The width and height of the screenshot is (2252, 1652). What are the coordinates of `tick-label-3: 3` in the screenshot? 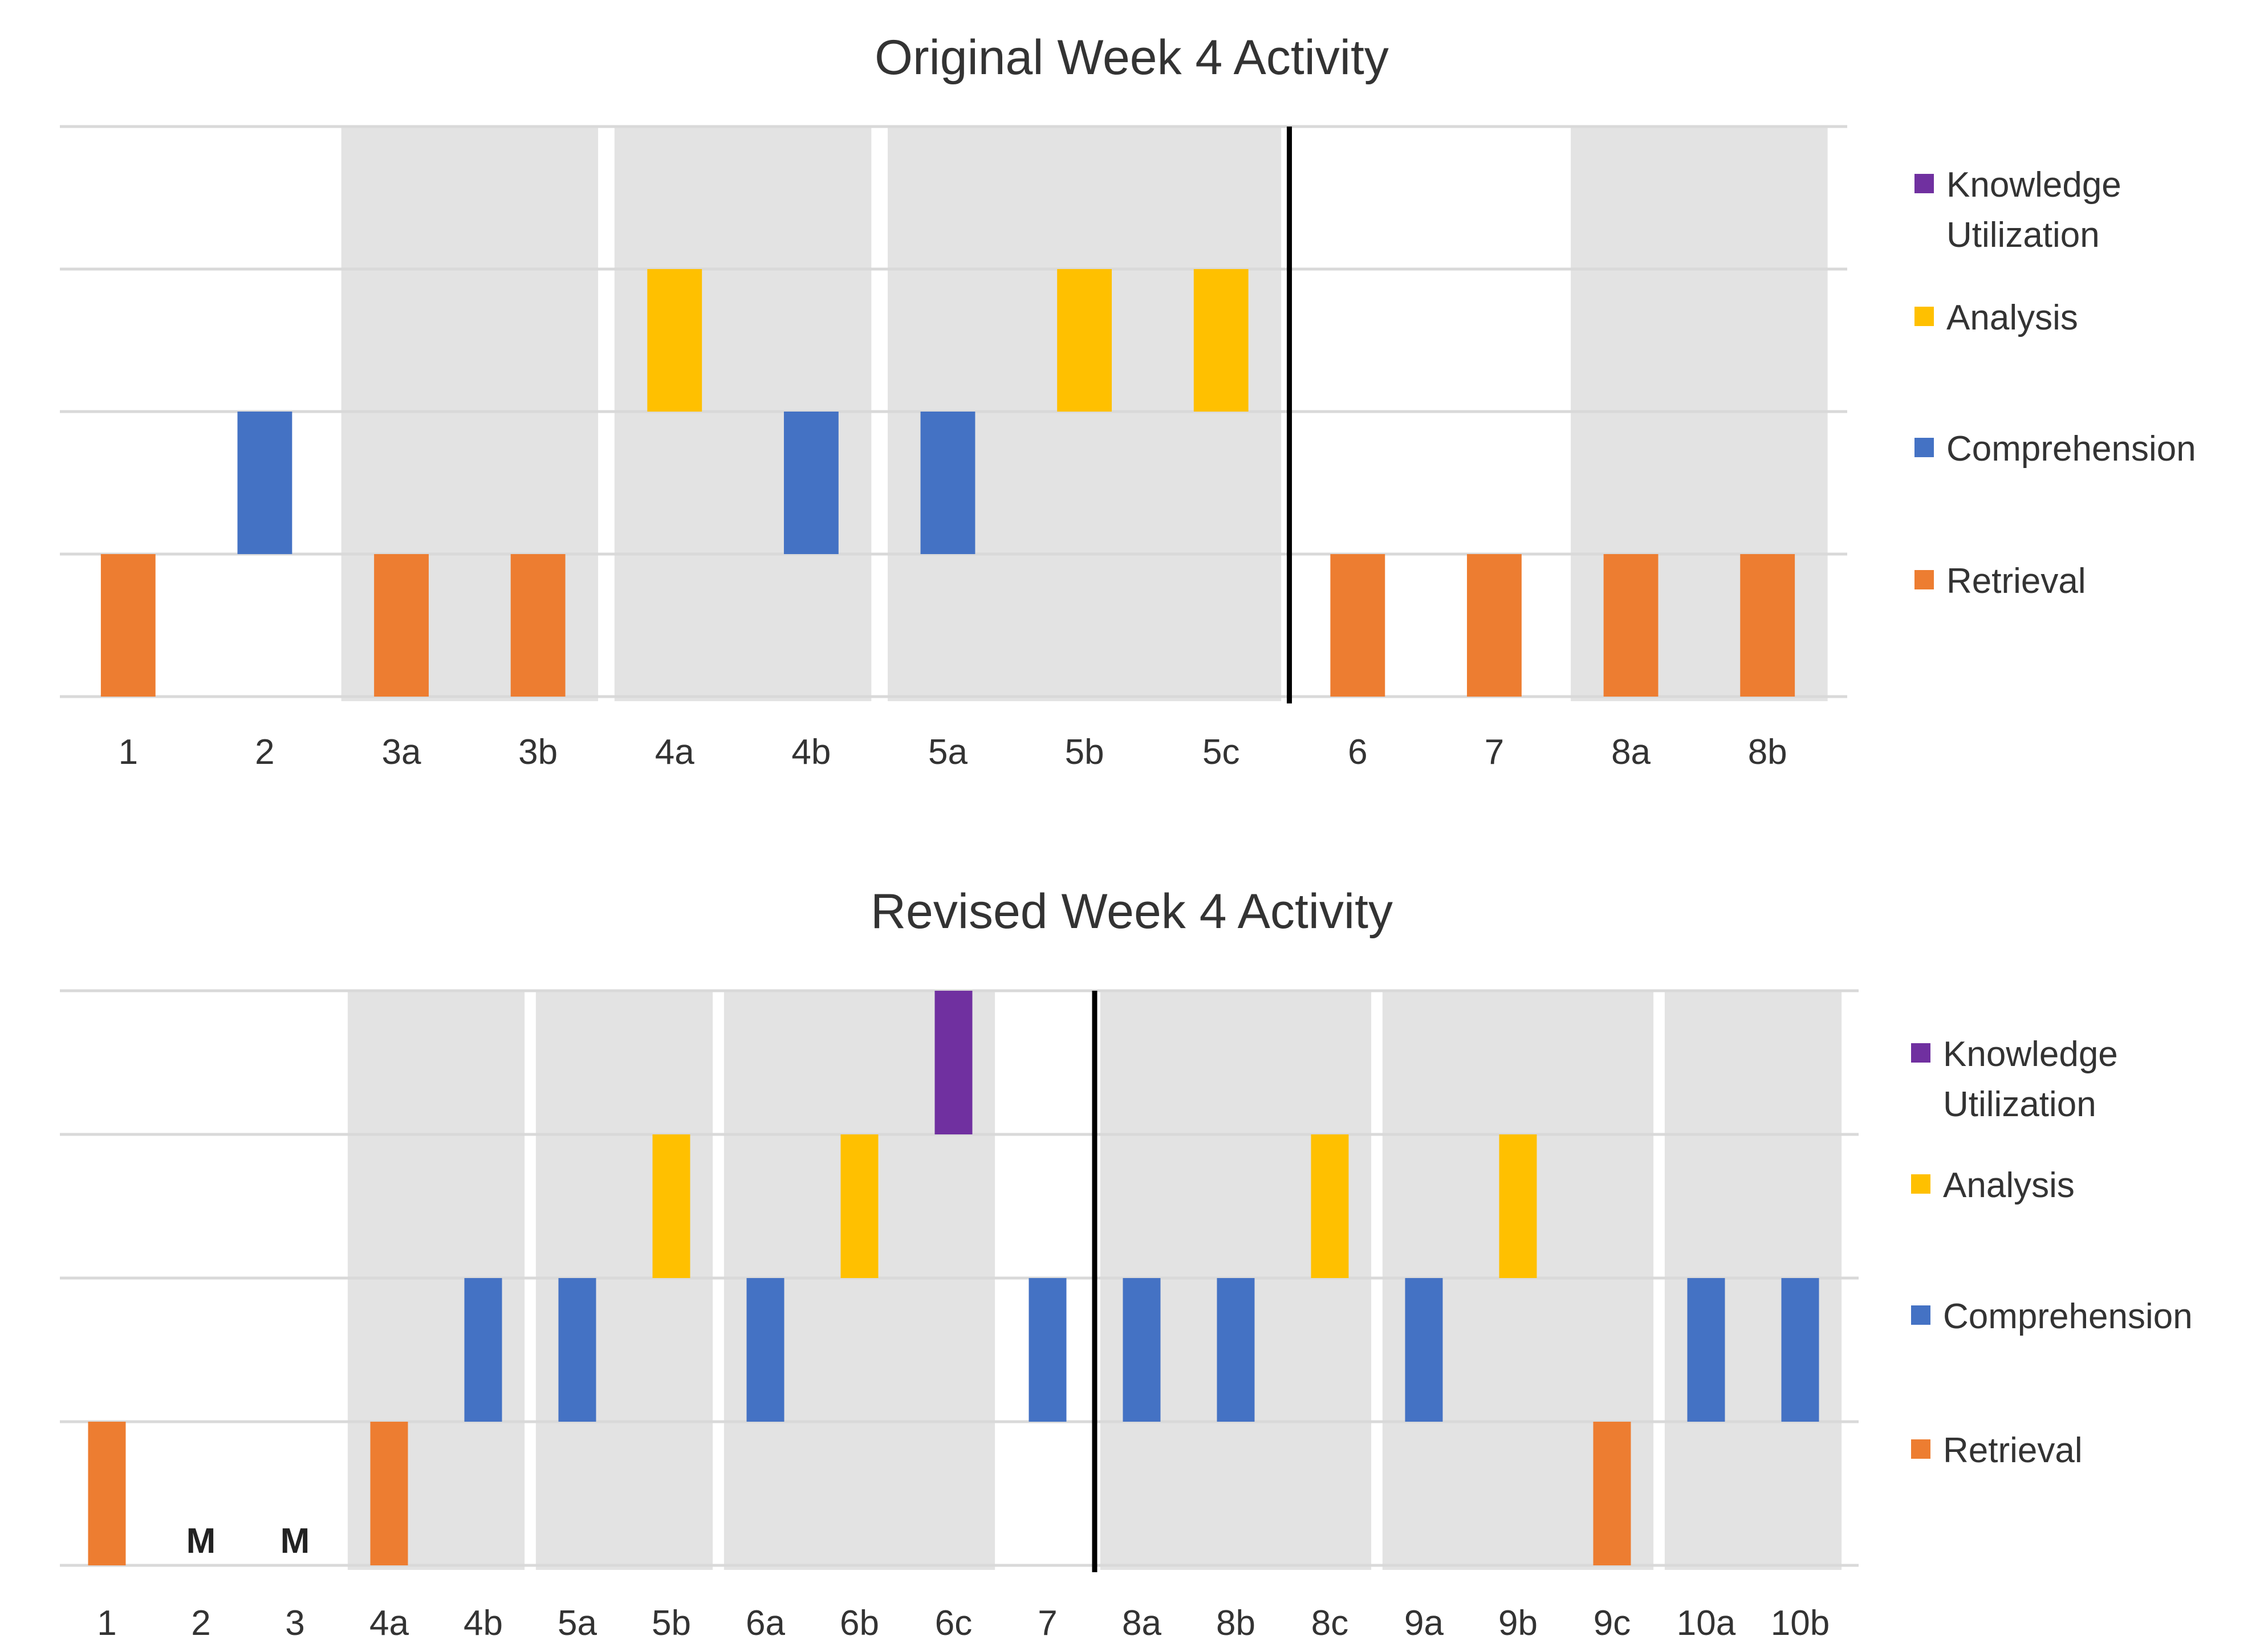 It's located at (295, 1623).